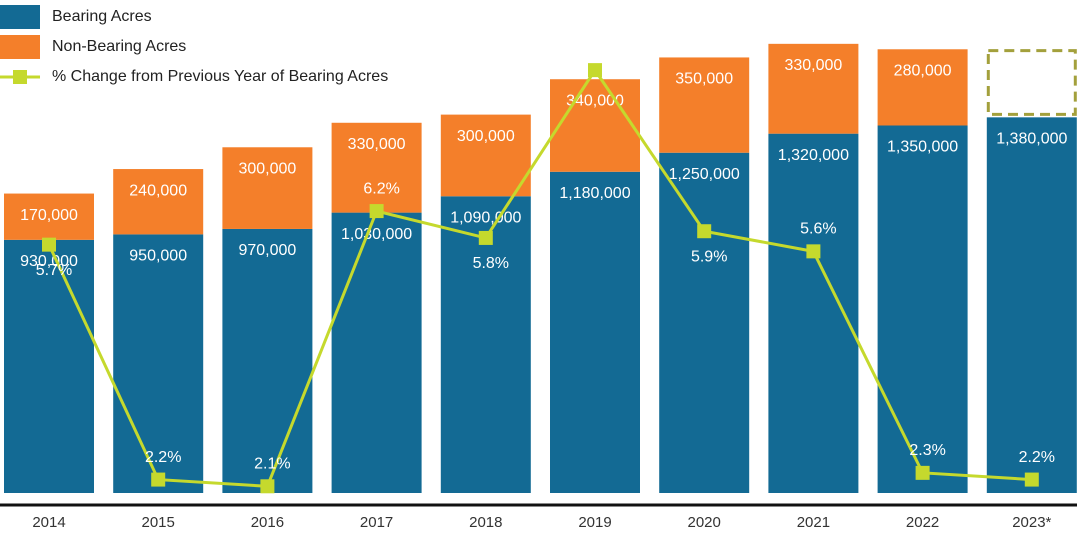  What do you see at coordinates (1031, 522) in the screenshot?
I see `x-tick-label: 2023*` at bounding box center [1031, 522].